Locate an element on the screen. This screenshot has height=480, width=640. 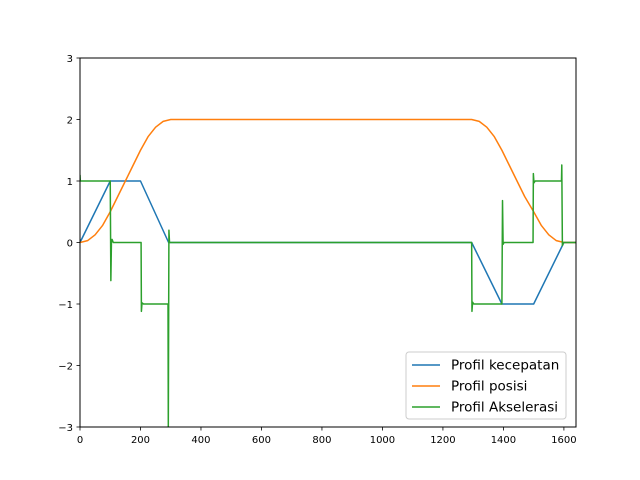
x-tick-label: 1600 is located at coordinates (563, 440).